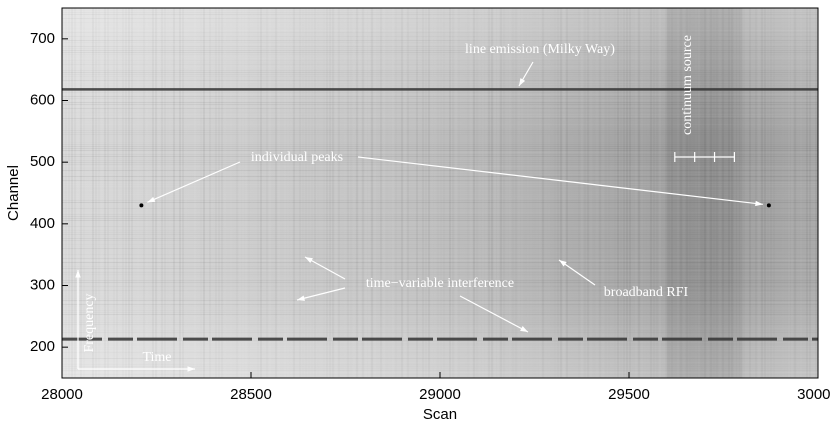 The image size is (830, 431). What do you see at coordinates (42, 161) in the screenshot?
I see `y-tick-label: 500` at bounding box center [42, 161].